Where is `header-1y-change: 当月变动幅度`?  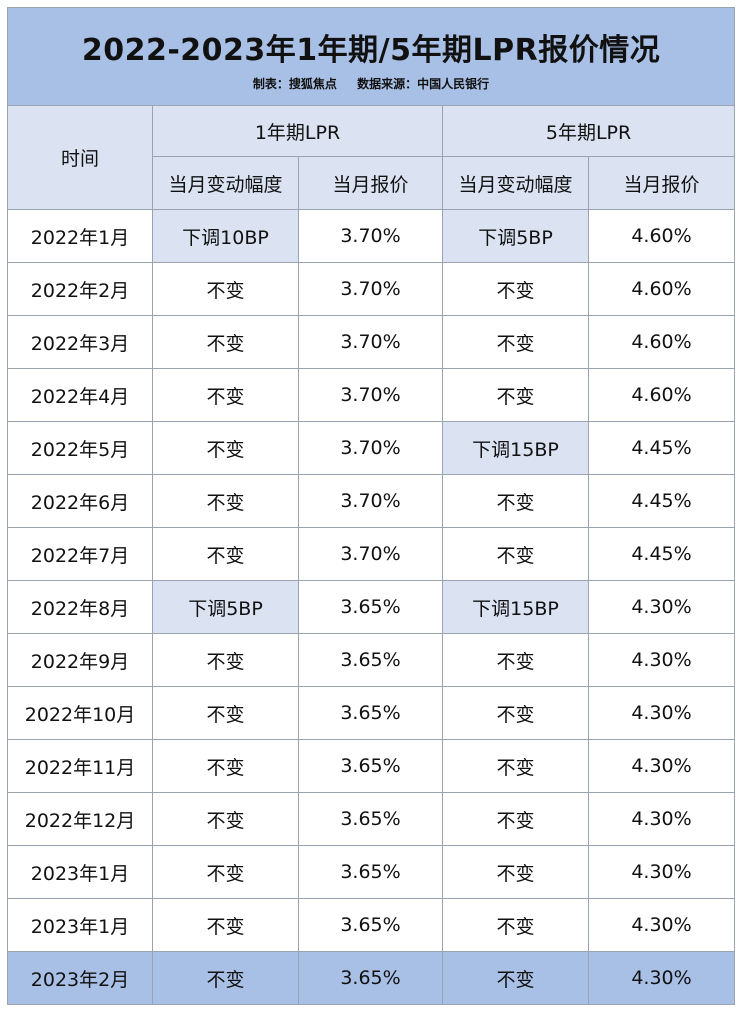 header-1y-change: 当月变动幅度 is located at coordinates (225, 183).